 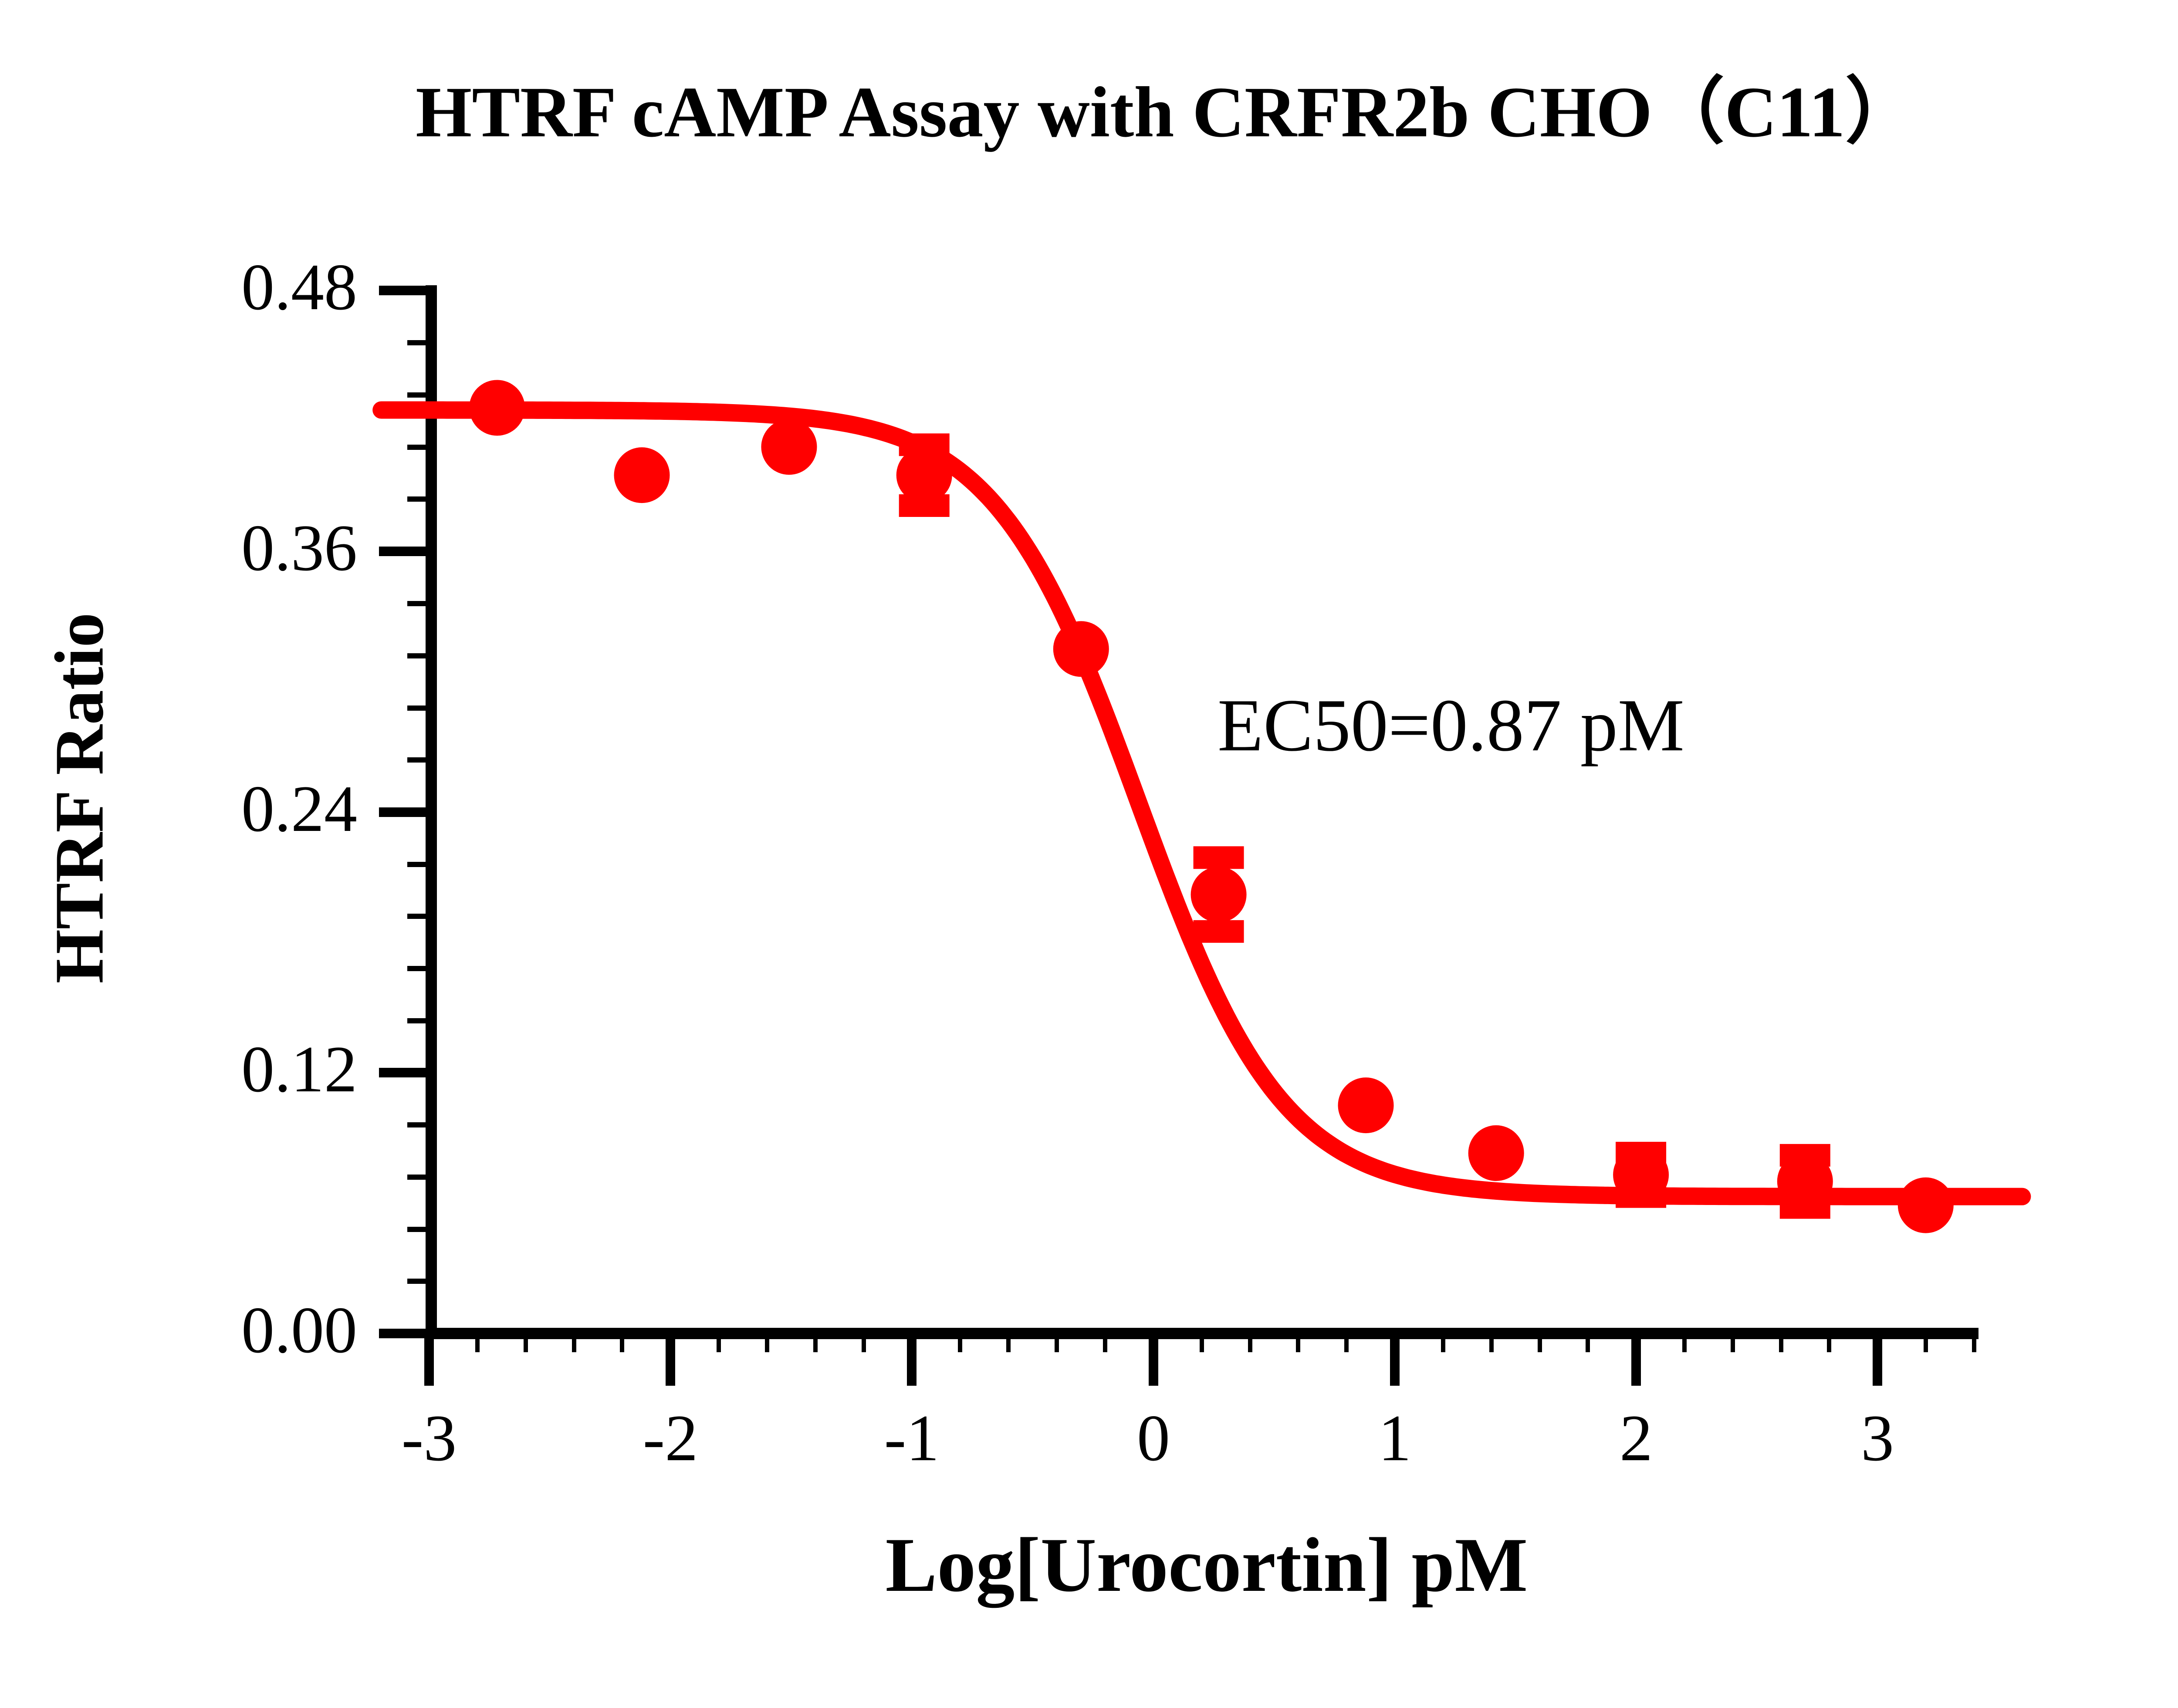 I want to click on y-axis-minor-ticks, so click(x=419, y=812).